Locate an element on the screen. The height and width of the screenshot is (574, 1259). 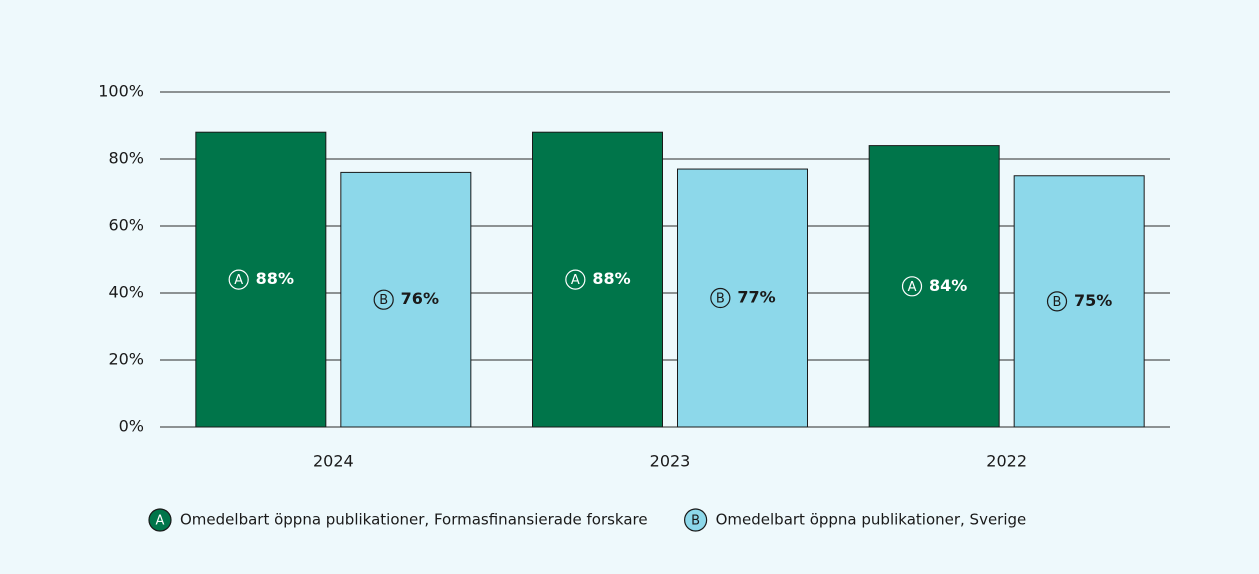
x-tick-label: 2023 is located at coordinates (670, 461).